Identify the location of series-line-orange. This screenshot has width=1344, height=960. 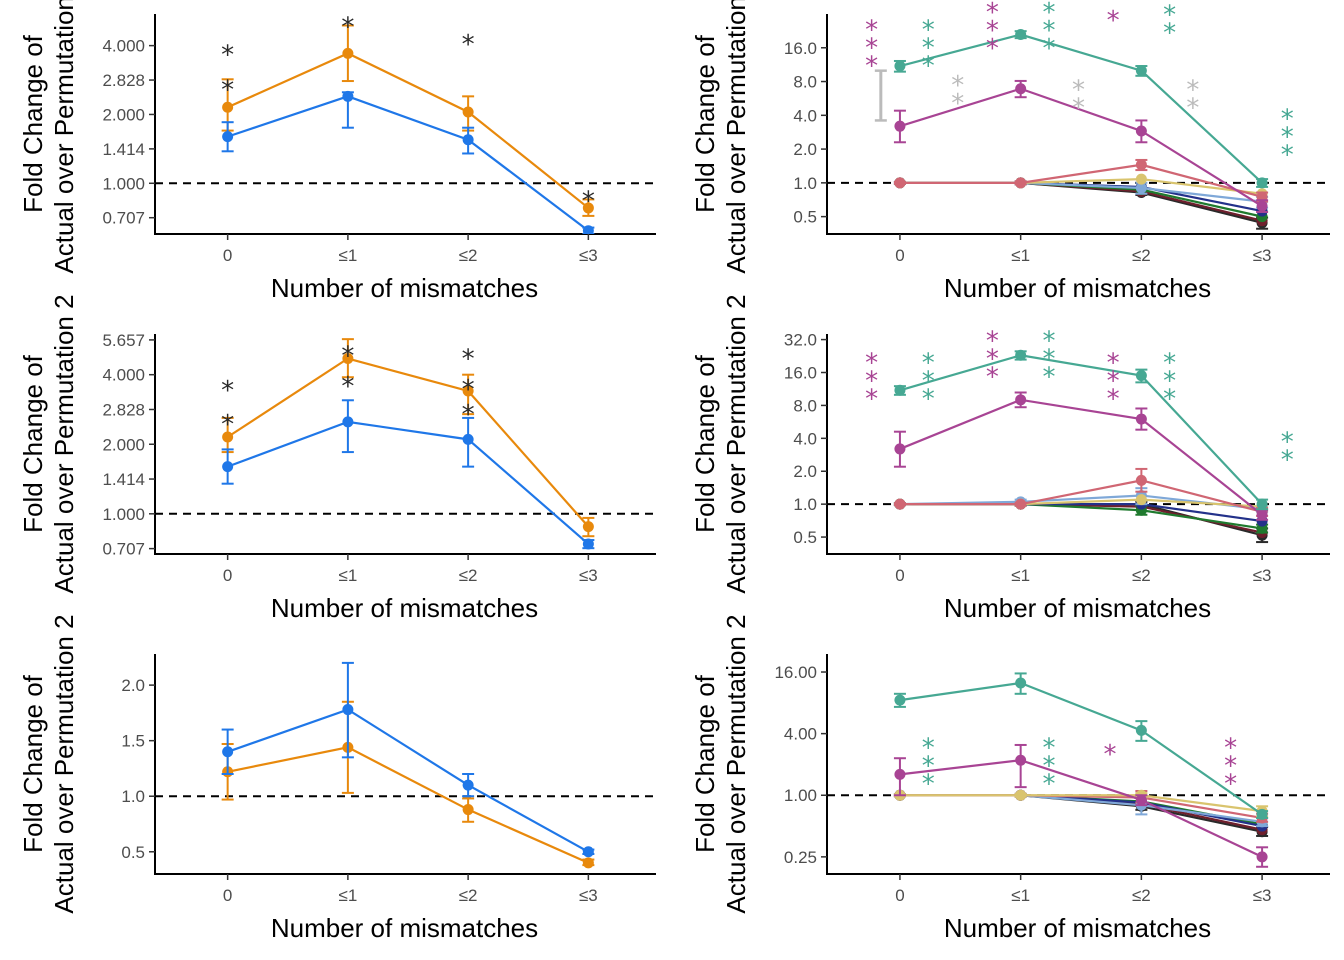
(408, 442).